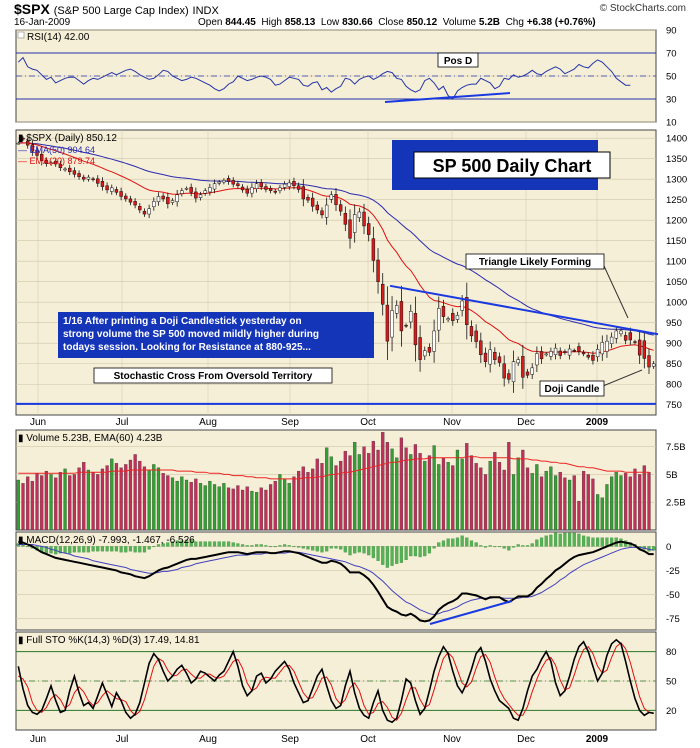  I want to click on macd-tick-label: -50, so click(673, 595).